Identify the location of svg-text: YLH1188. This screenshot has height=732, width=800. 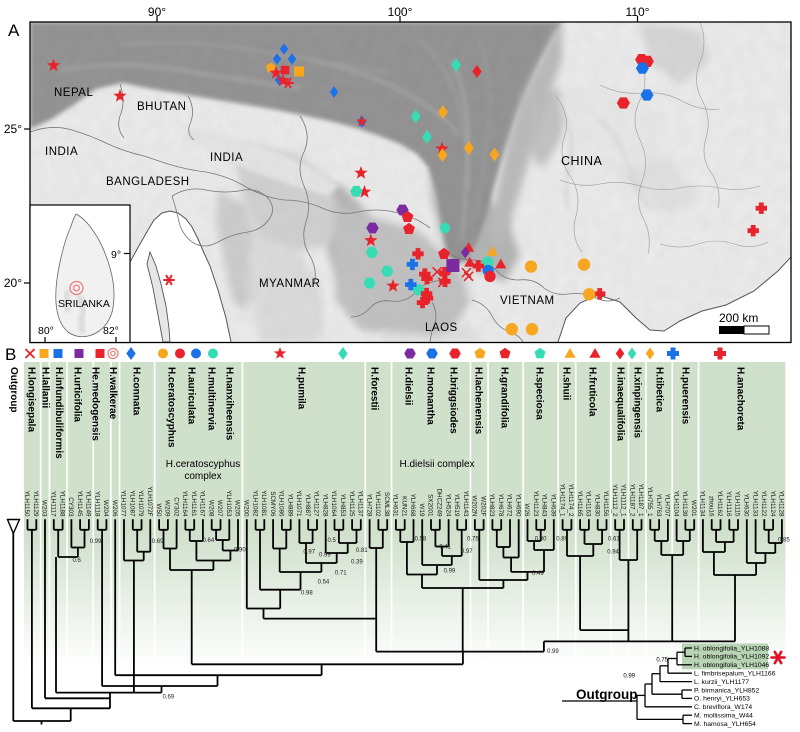
(61, 504).